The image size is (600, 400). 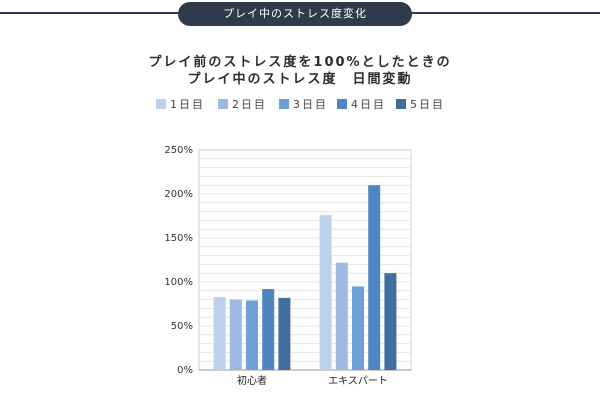 I want to click on chart-title-line-1: プレイ前のストレス度を100%としたときの, so click(x=300, y=62).